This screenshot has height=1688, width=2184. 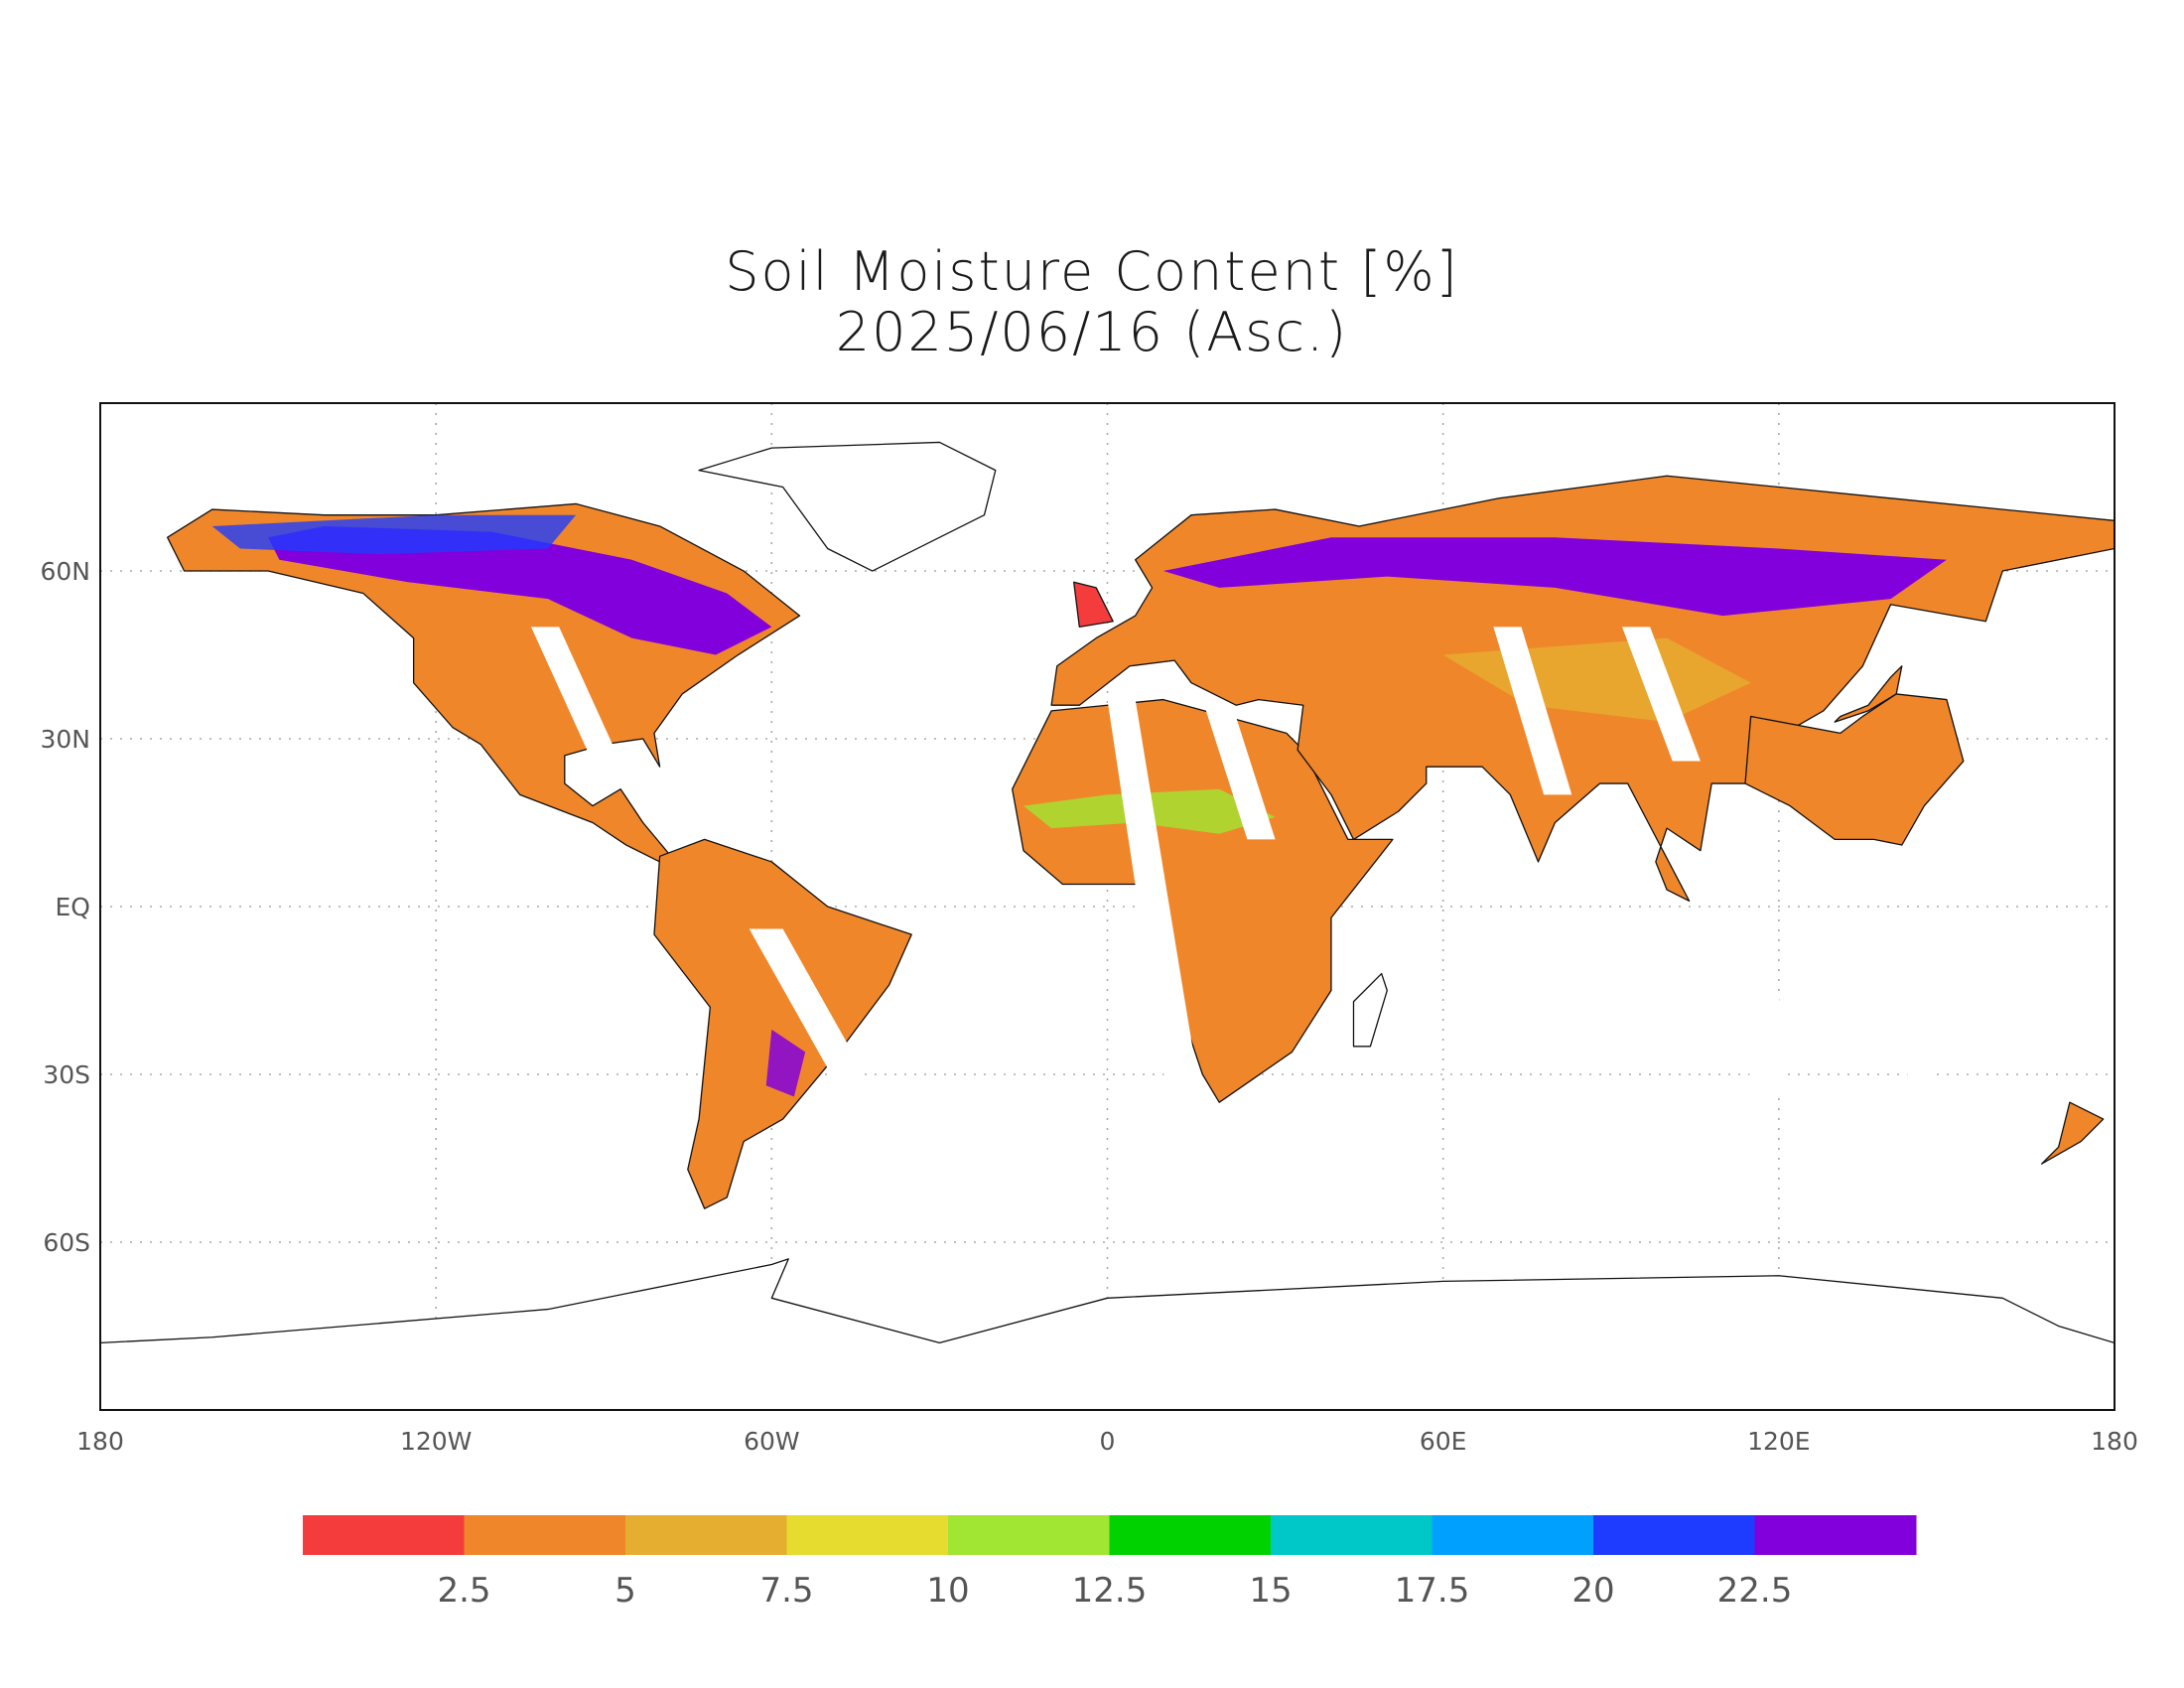 What do you see at coordinates (1092, 332) in the screenshot?
I see `chart-subtitle: 2025/06/16 (Asc.)` at bounding box center [1092, 332].